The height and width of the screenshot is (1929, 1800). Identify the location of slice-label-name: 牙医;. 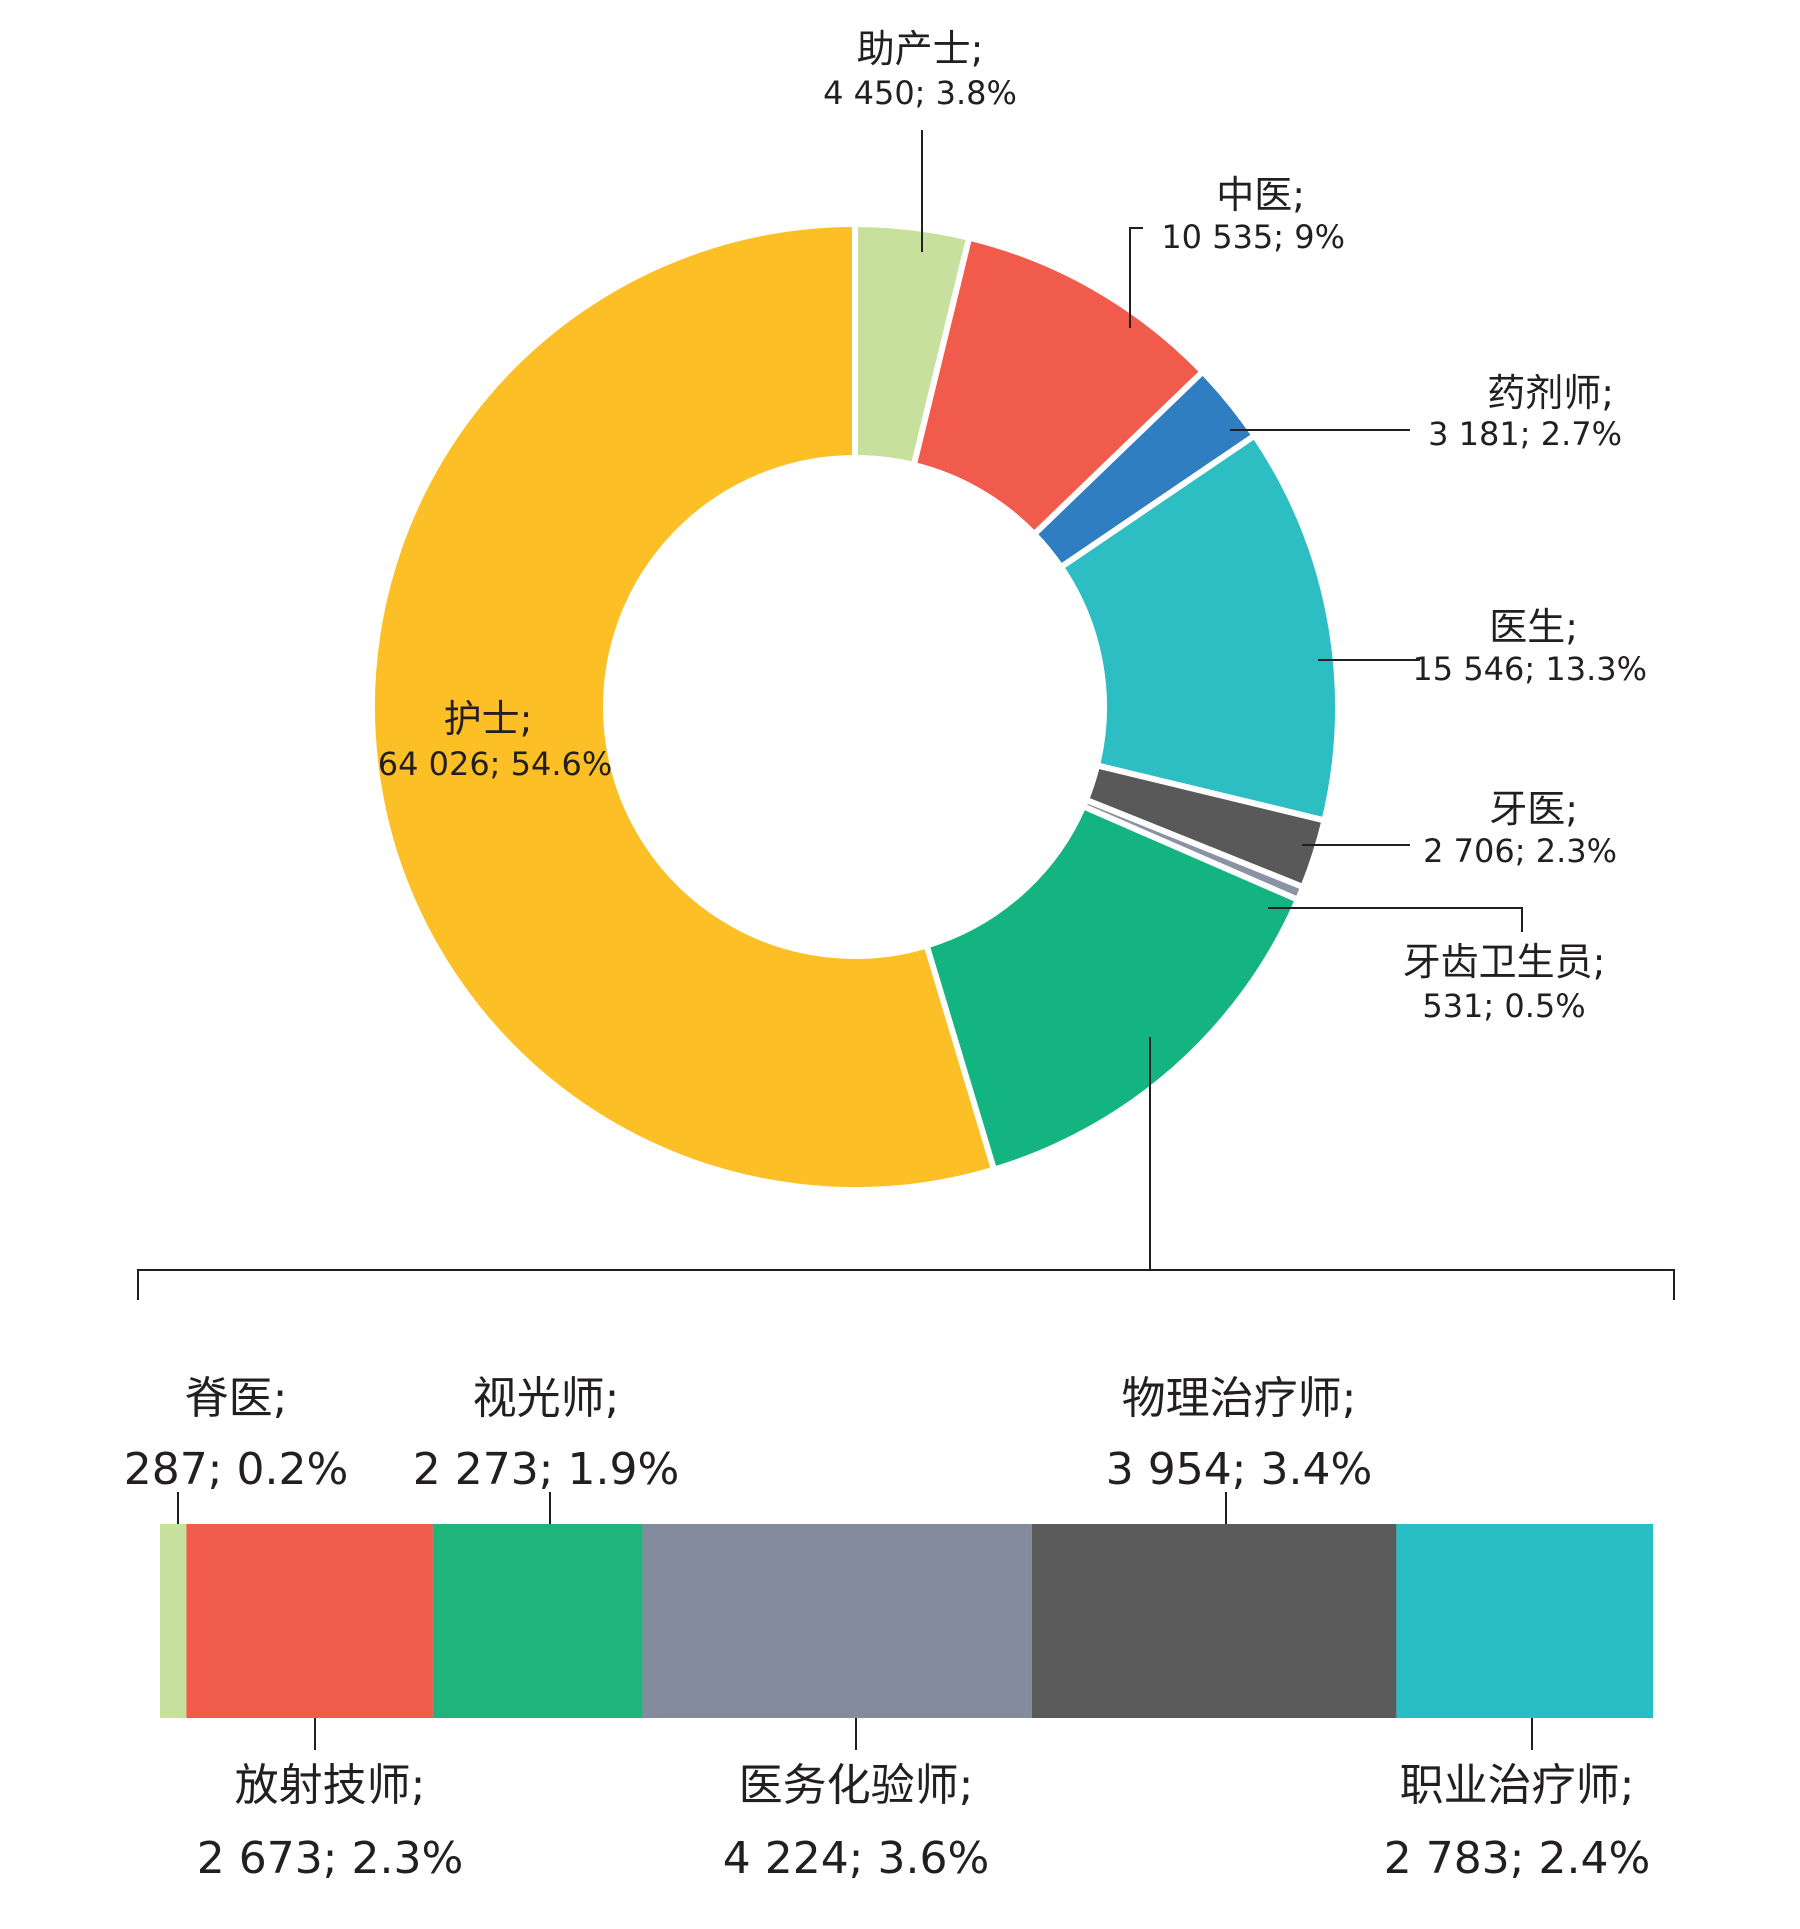
(1533, 809).